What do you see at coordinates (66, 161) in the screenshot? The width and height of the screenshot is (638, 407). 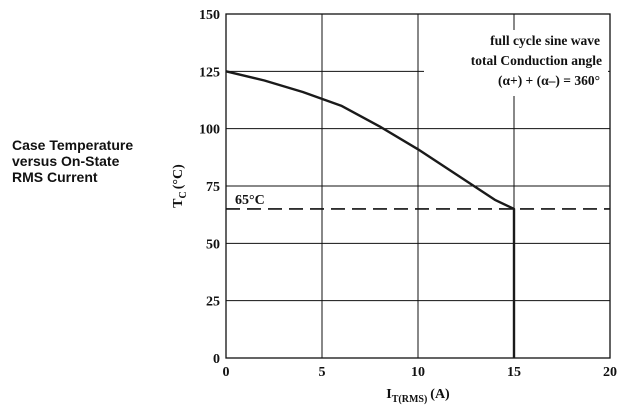 I see `side-title-line: versus On-State` at bounding box center [66, 161].